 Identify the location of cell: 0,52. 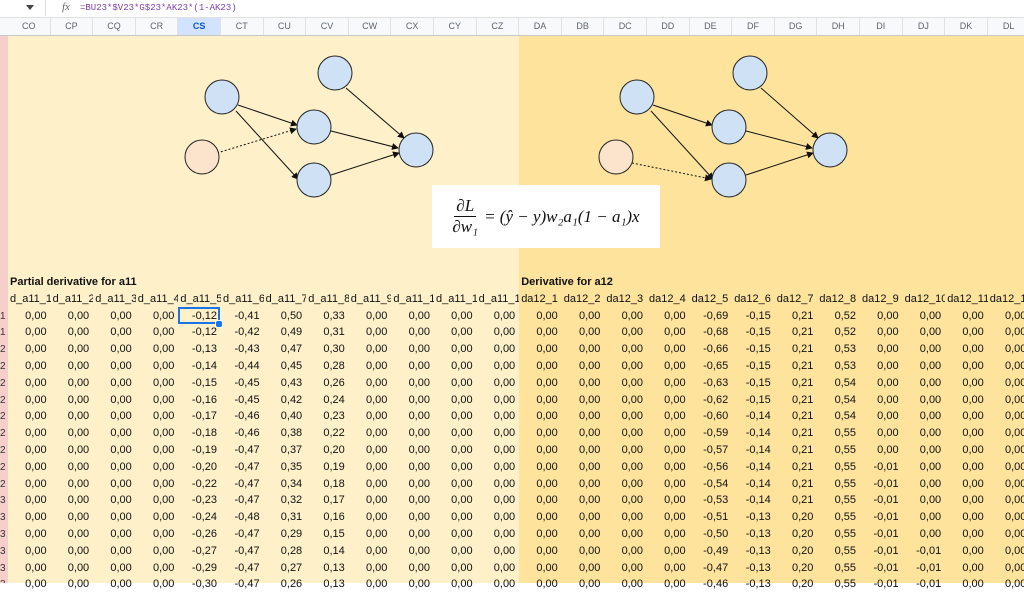
(845, 315).